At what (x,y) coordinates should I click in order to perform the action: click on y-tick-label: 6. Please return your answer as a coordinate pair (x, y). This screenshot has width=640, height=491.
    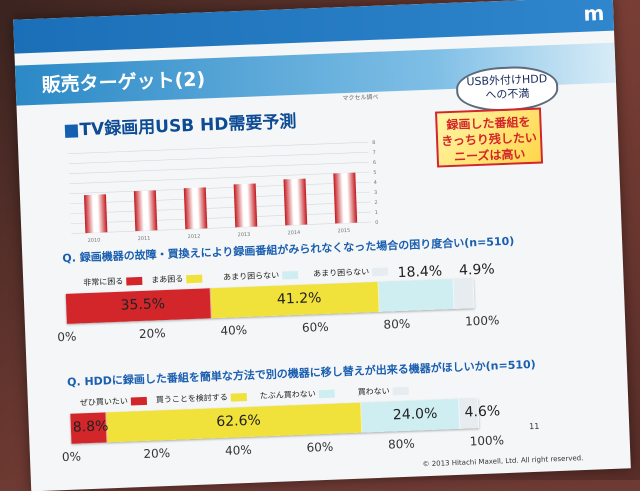
    Looking at the image, I should click on (374, 163).